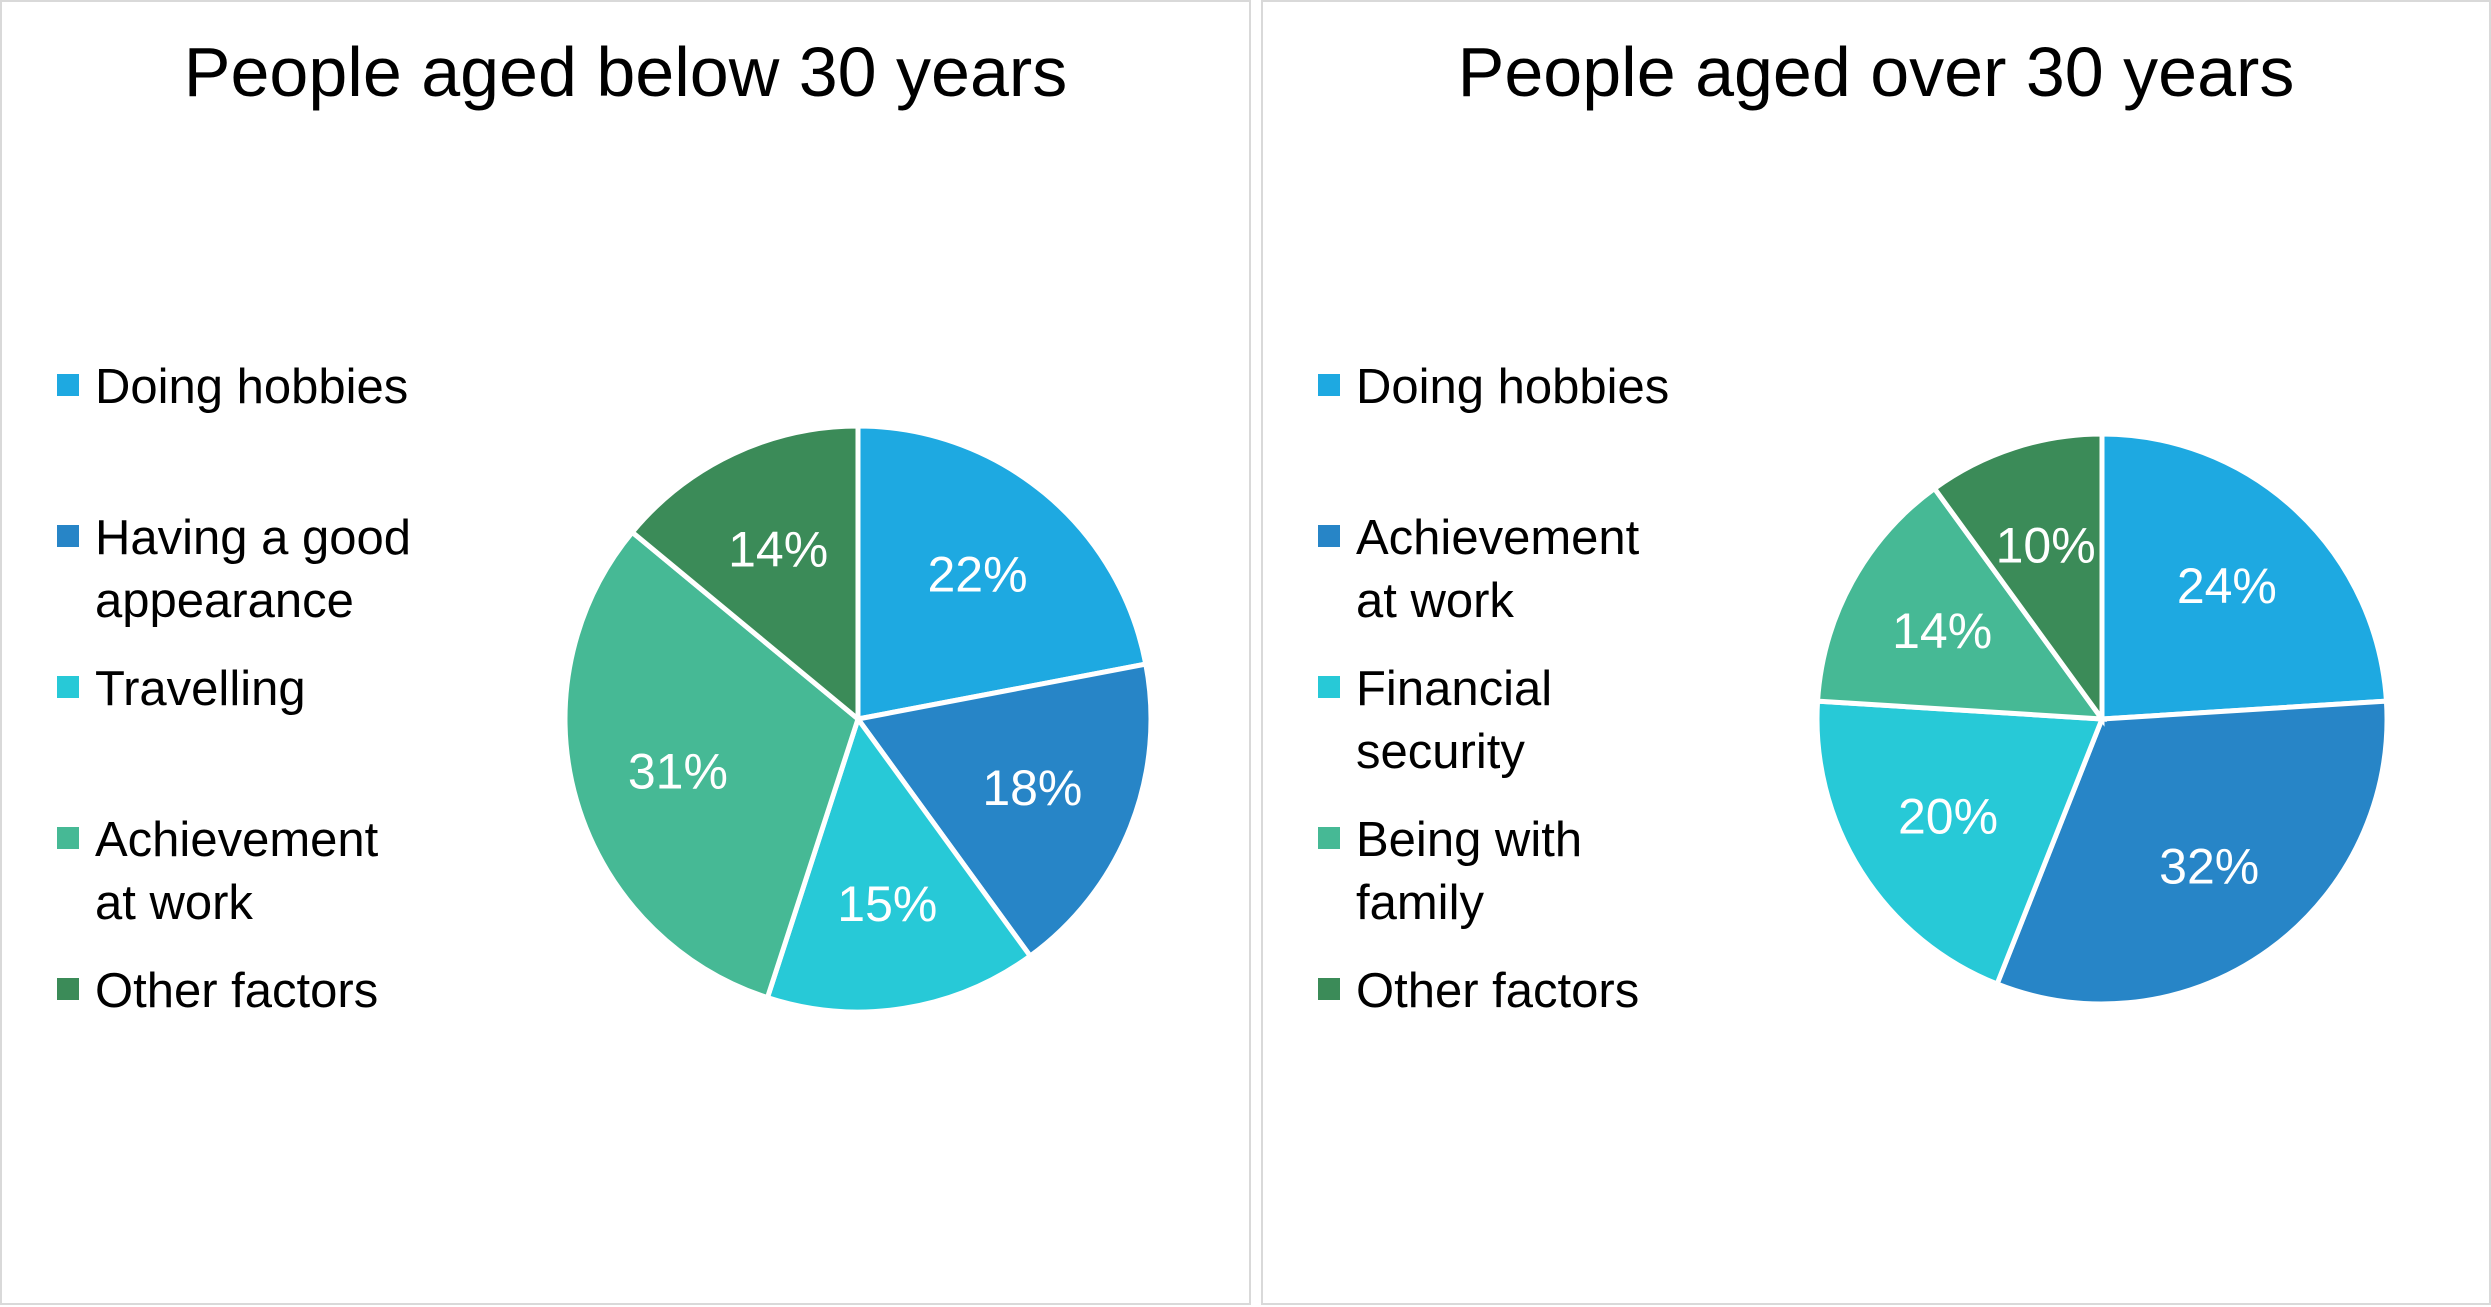 The width and height of the screenshot is (2491, 1307). I want to click on pie-data-label: 22%, so click(977, 575).